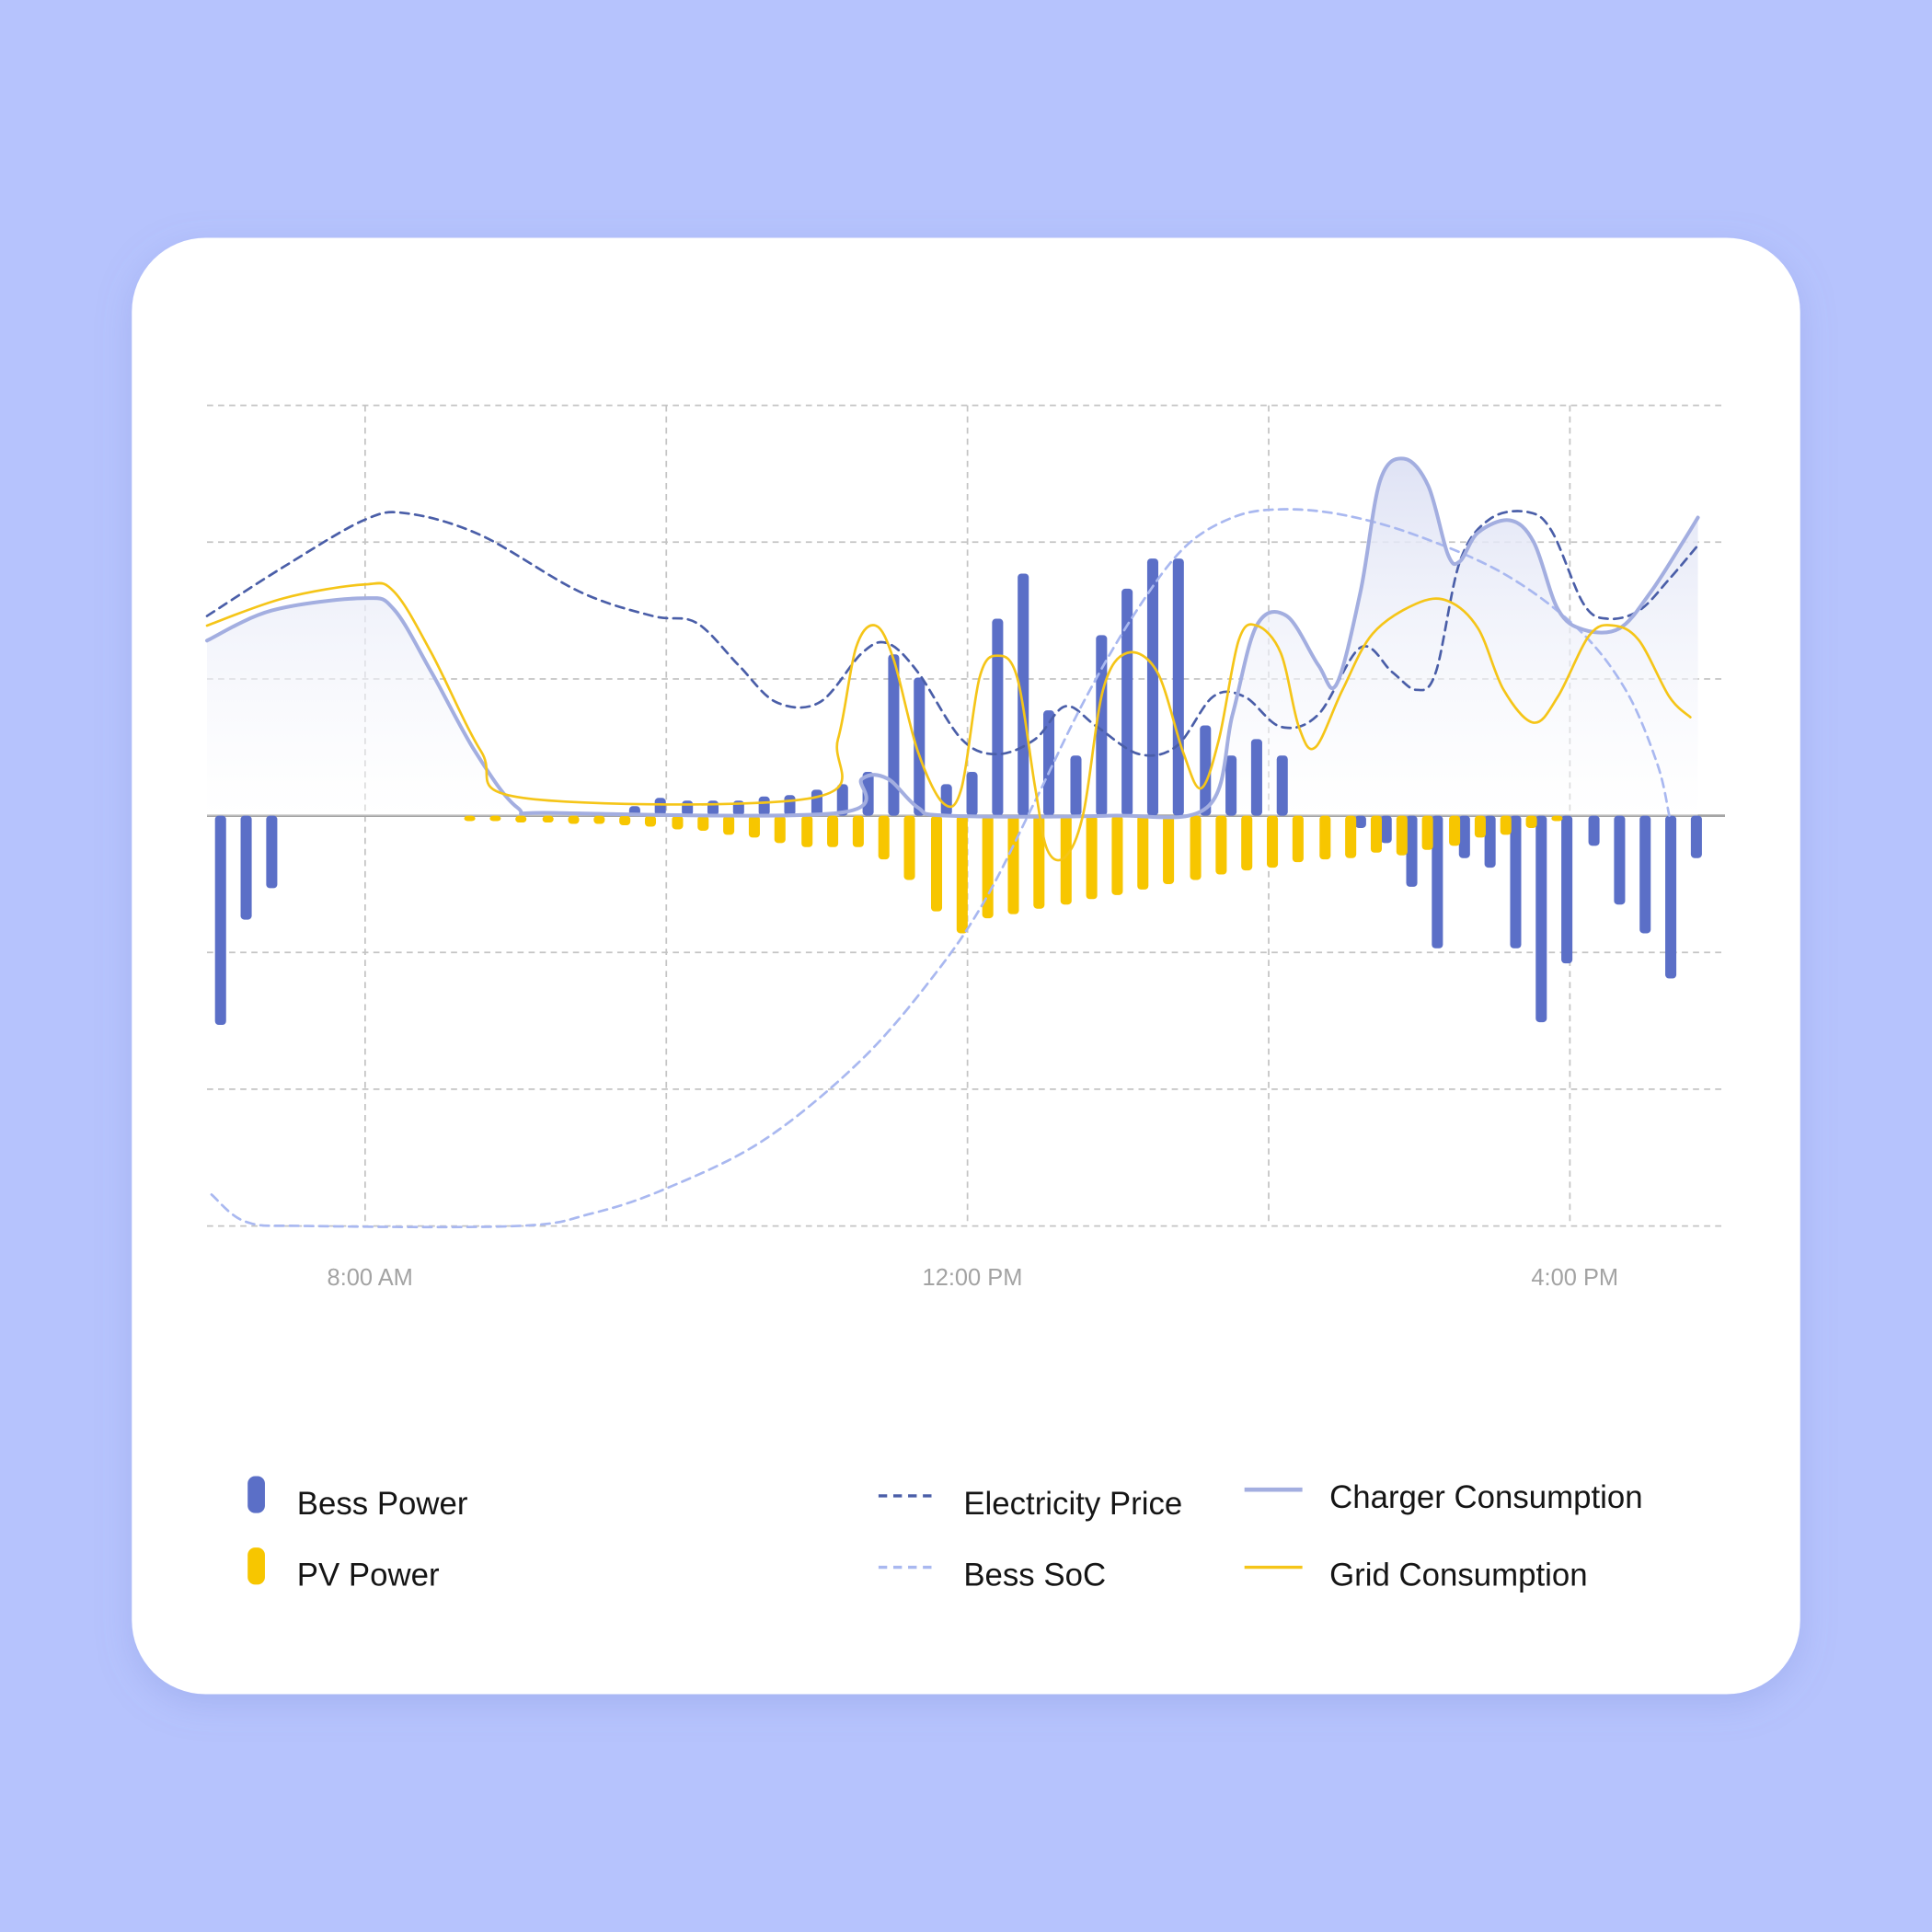 The width and height of the screenshot is (1932, 1932). What do you see at coordinates (1574, 1278) in the screenshot?
I see `x-tick-label: 4:00 PM` at bounding box center [1574, 1278].